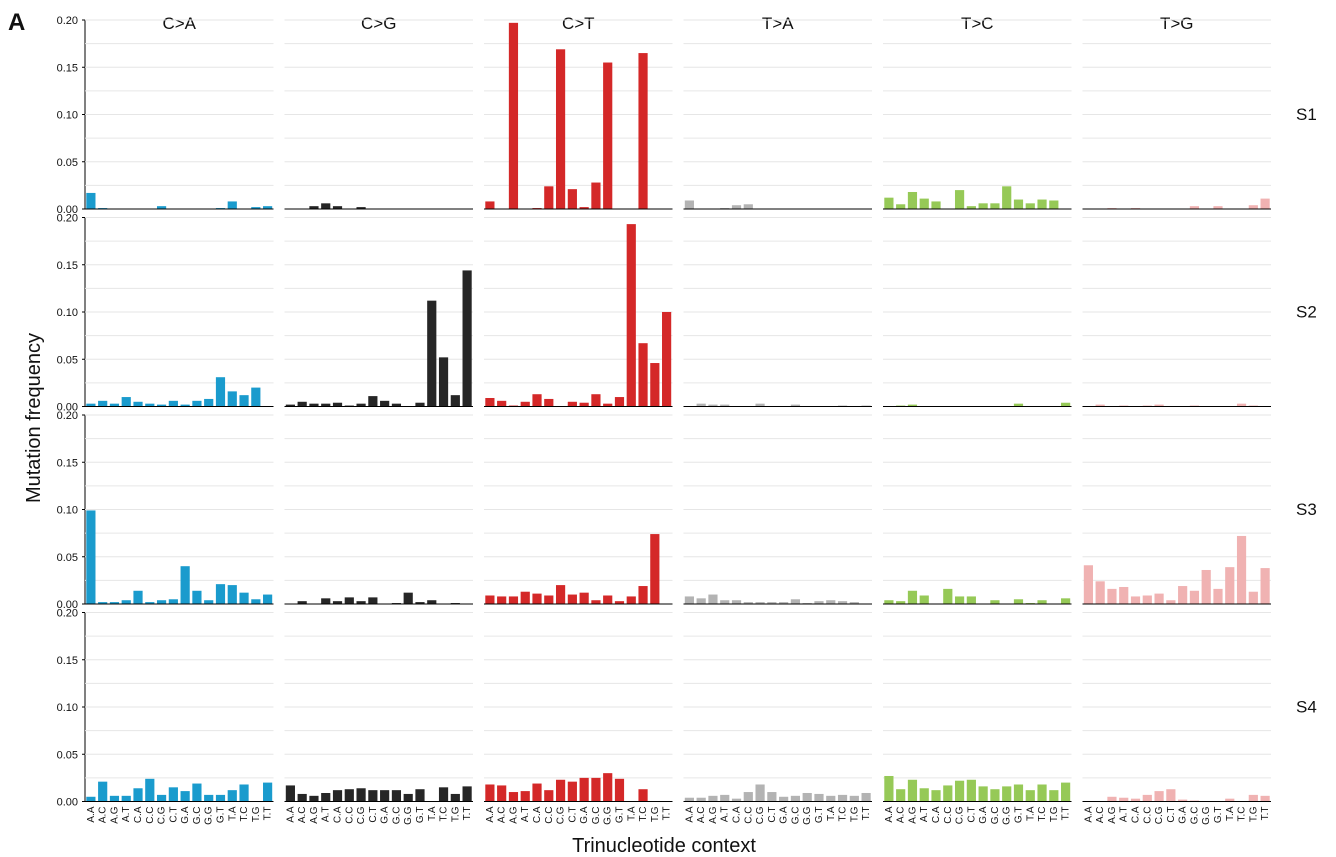  Describe the element at coordinates (664, 846) in the screenshot. I see `x-axis-label: Trinucleotide context` at that location.